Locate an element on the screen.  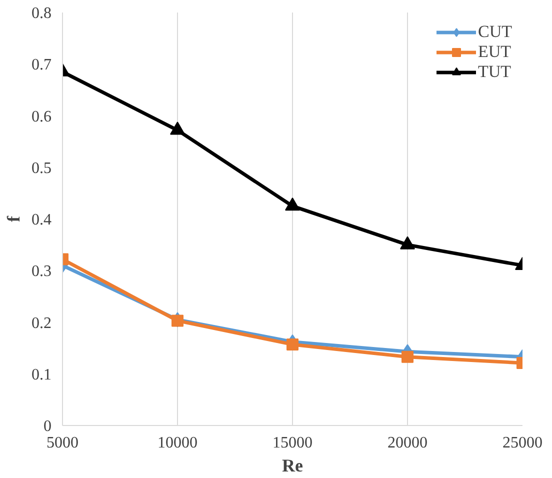
y-tick-label: 0.6 is located at coordinates (42, 117).